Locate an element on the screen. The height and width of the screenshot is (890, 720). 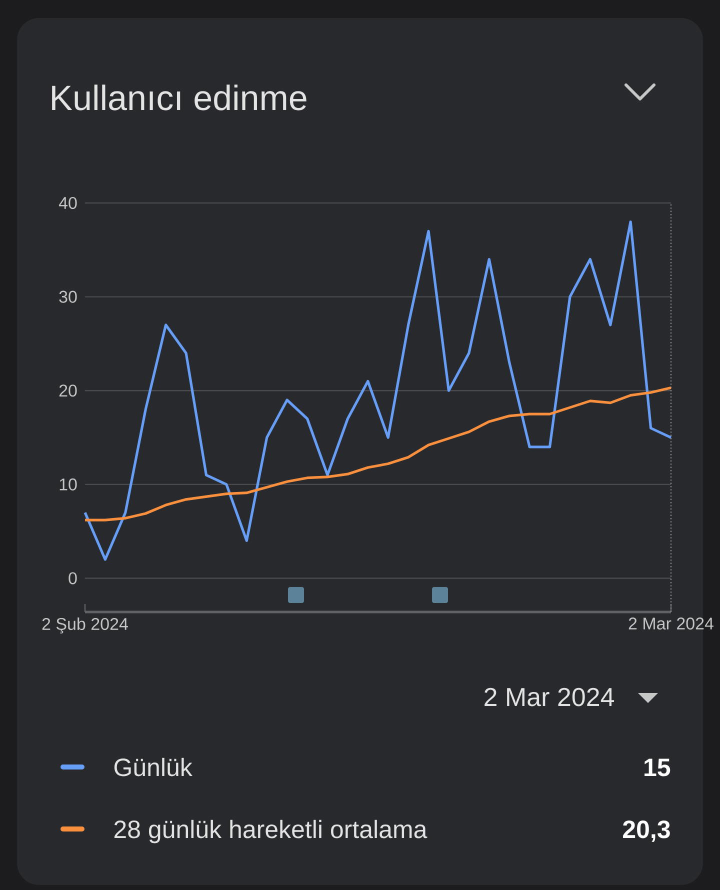
chart-title: Kullanıcı edinme is located at coordinates (179, 97).